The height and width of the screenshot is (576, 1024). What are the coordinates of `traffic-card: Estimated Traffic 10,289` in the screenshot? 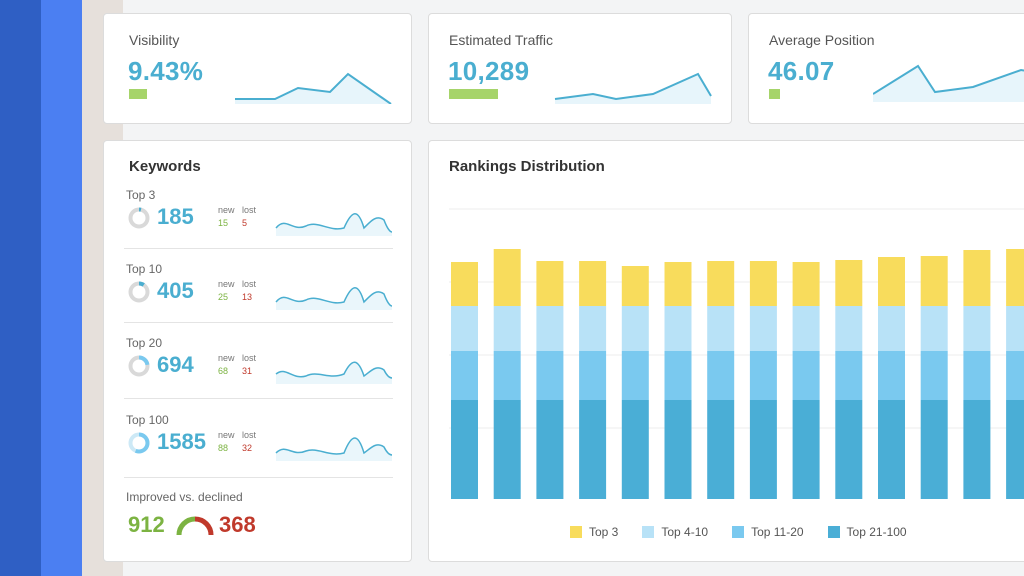 It's located at (580, 68).